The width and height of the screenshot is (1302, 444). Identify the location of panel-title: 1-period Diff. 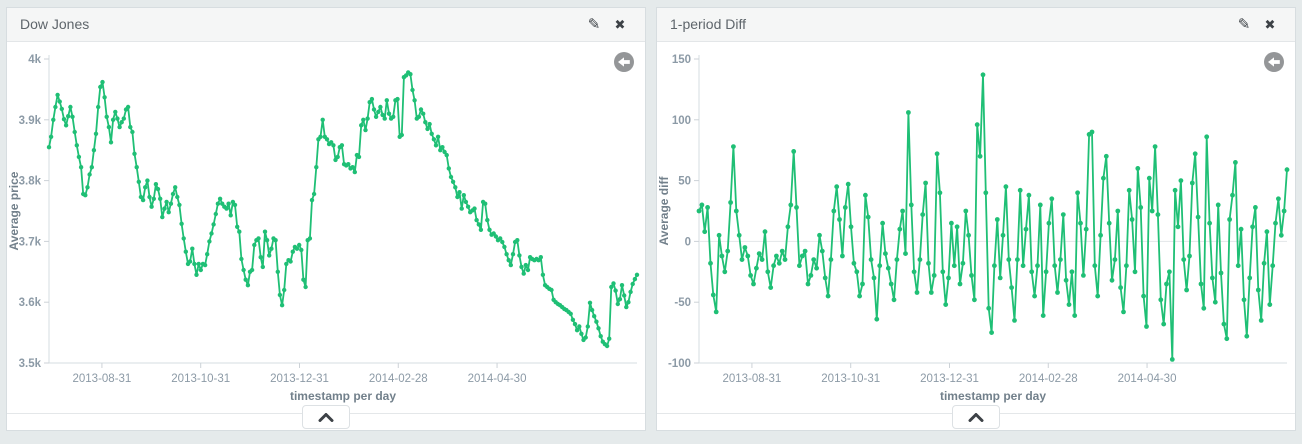
(708, 24).